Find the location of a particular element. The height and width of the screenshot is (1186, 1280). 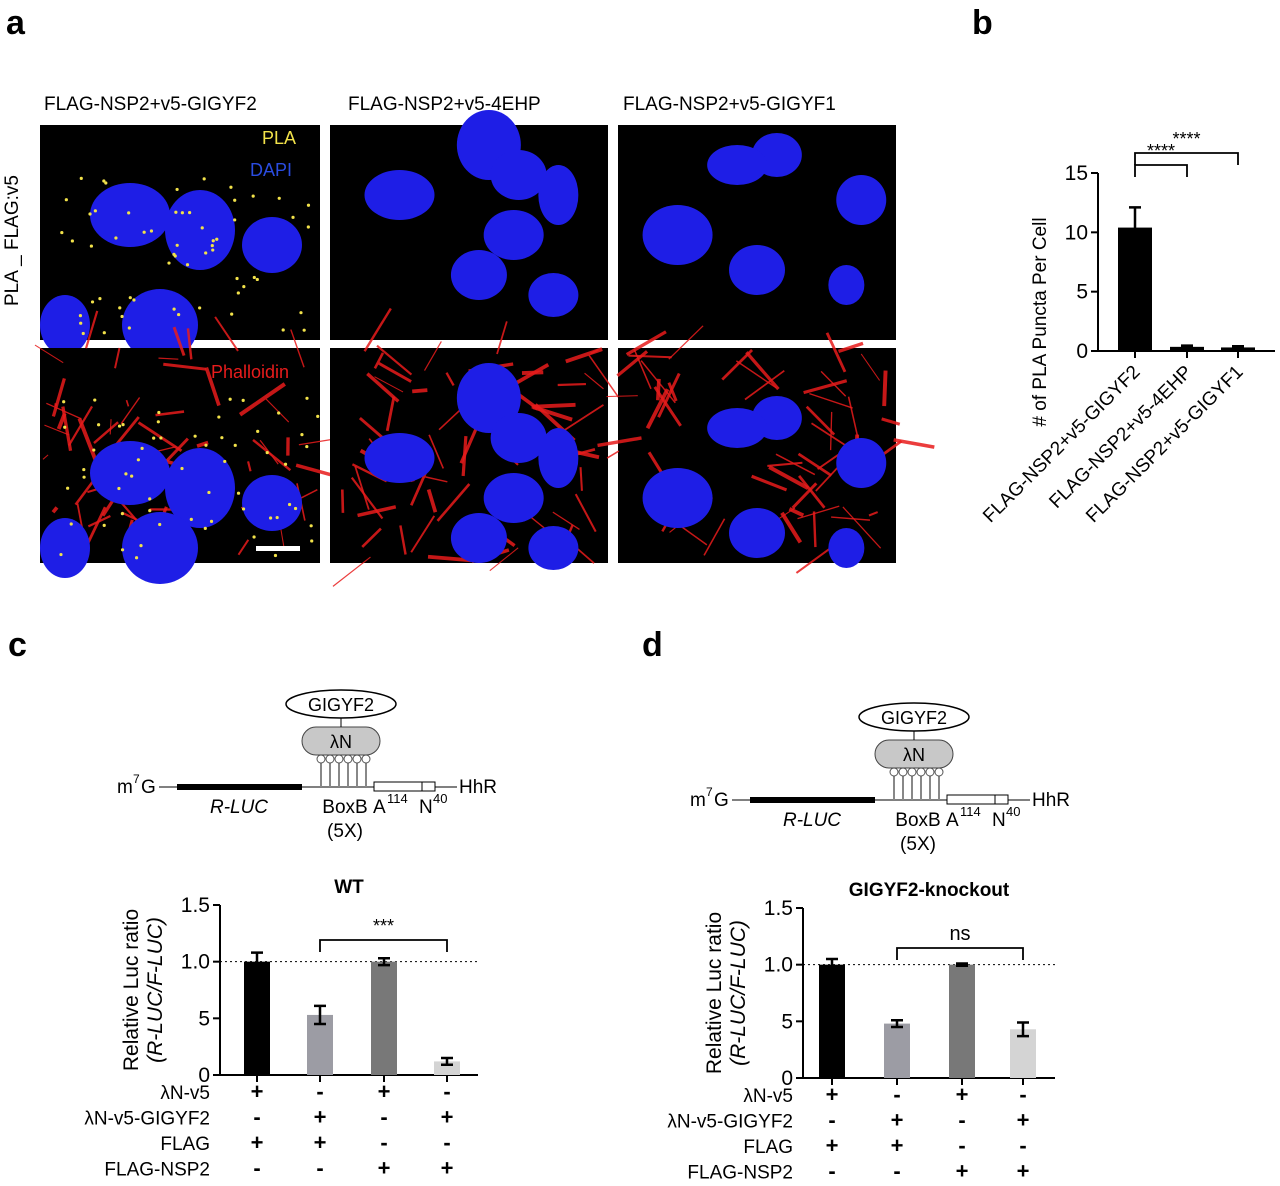

d-significance-bracket is located at coordinates (960, 953).